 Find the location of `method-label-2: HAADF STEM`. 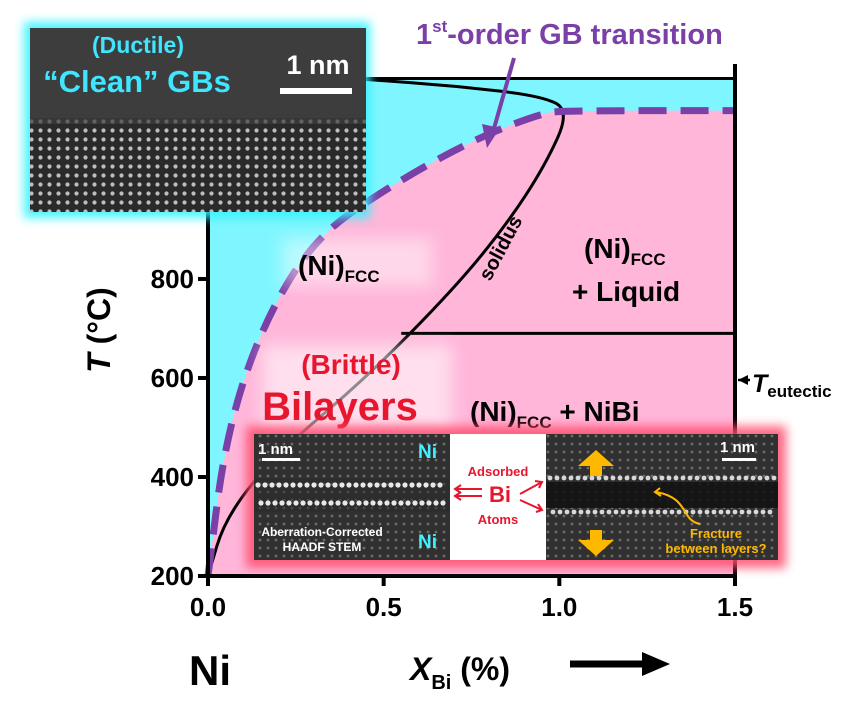

method-label-2: HAADF STEM is located at coordinates (322, 547).